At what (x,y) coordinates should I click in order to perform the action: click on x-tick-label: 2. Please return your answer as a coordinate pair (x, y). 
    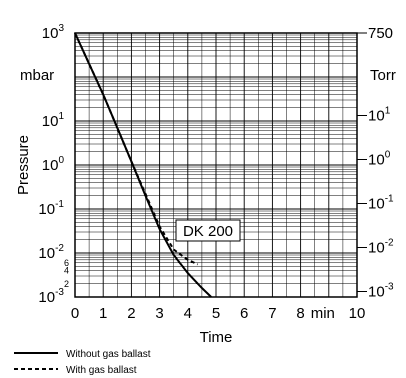
    Looking at the image, I should click on (131, 313).